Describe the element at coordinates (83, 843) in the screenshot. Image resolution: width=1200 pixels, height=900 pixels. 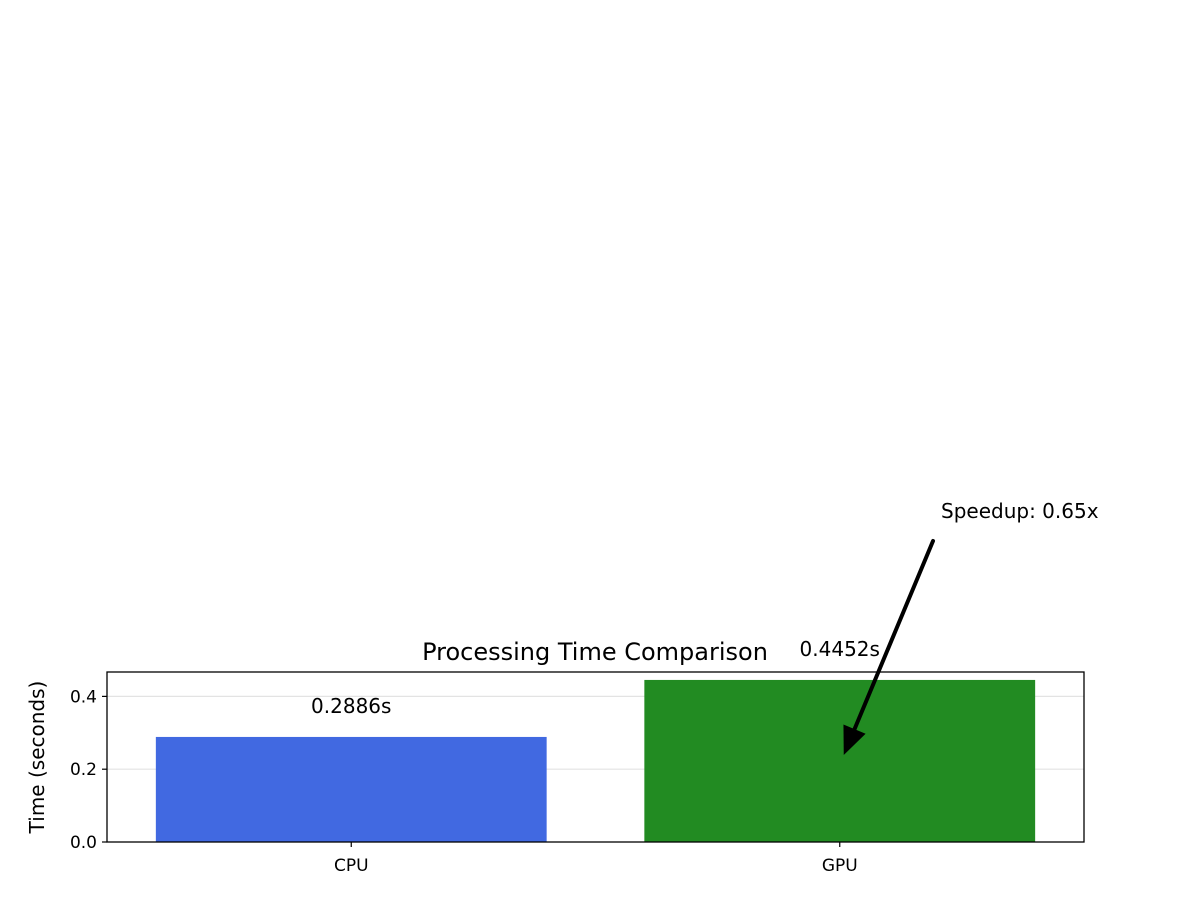
I see `y-tick-label: 0.0` at that location.